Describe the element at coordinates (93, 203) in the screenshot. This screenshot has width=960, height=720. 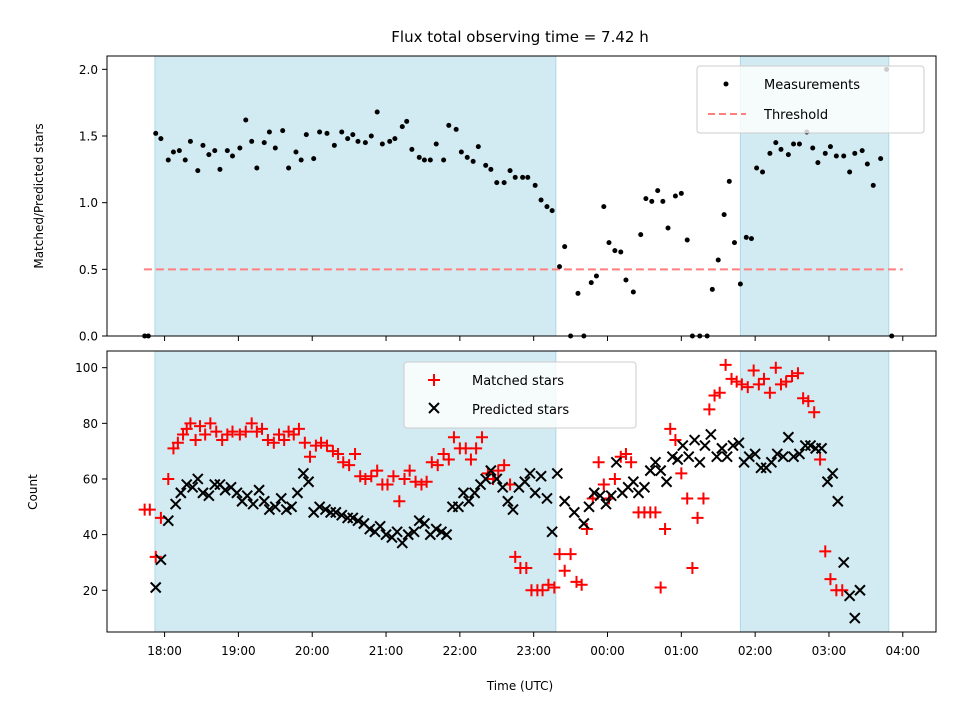
I see `ratio-y-ticks: 0.0 0.5 1.0 1.5 2.0` at that location.